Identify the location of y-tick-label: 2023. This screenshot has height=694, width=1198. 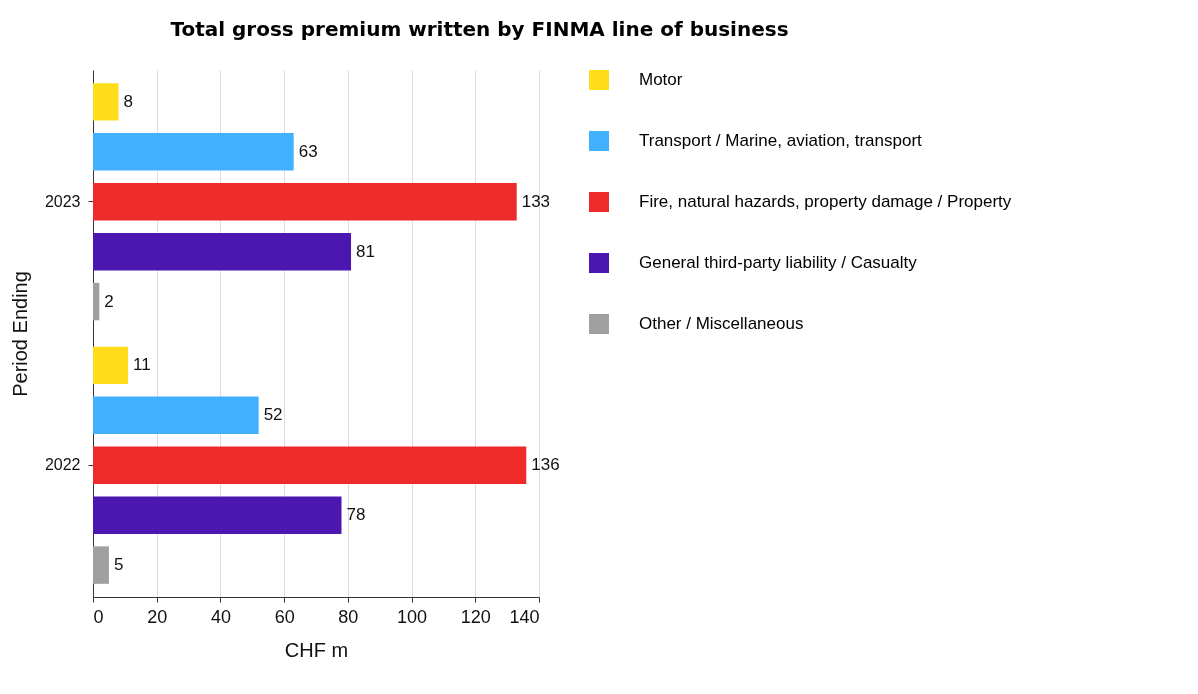
(62, 201).